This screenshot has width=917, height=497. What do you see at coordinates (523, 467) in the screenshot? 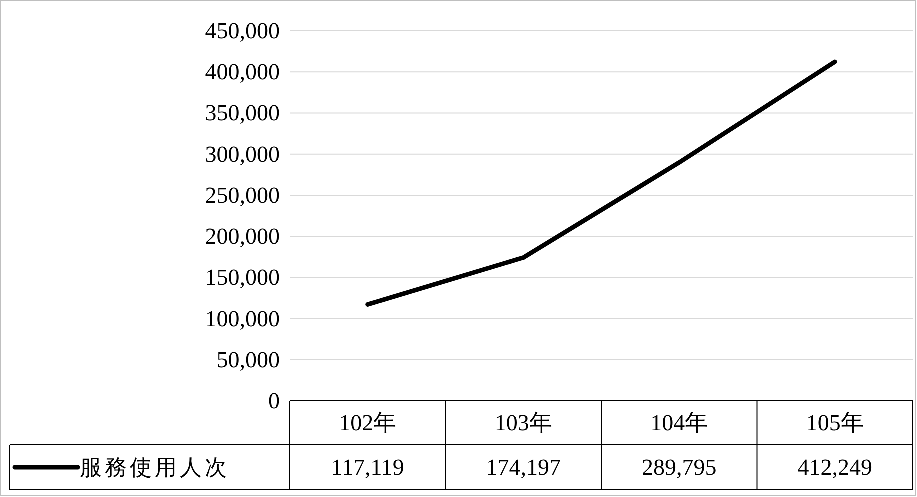
I see `data-label: 174,197` at bounding box center [523, 467].